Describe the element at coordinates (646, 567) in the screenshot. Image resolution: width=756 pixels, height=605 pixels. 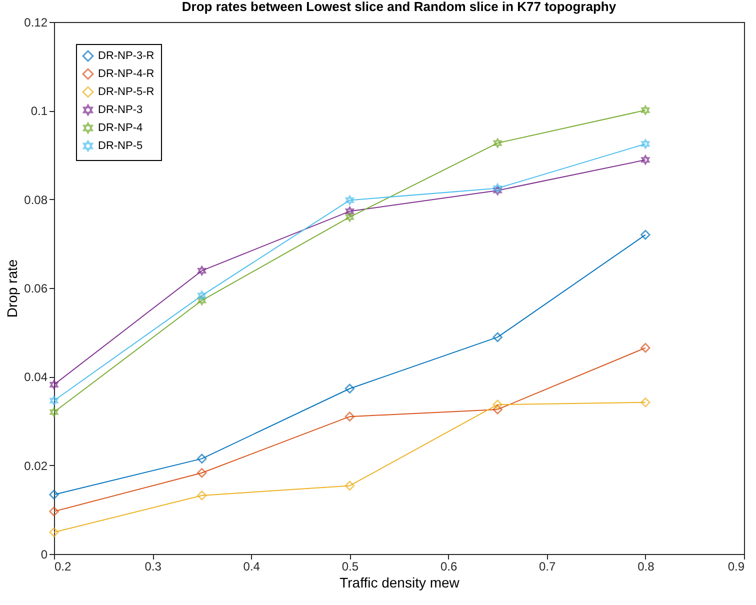
I see `x-tick-label: 0.8` at that location.